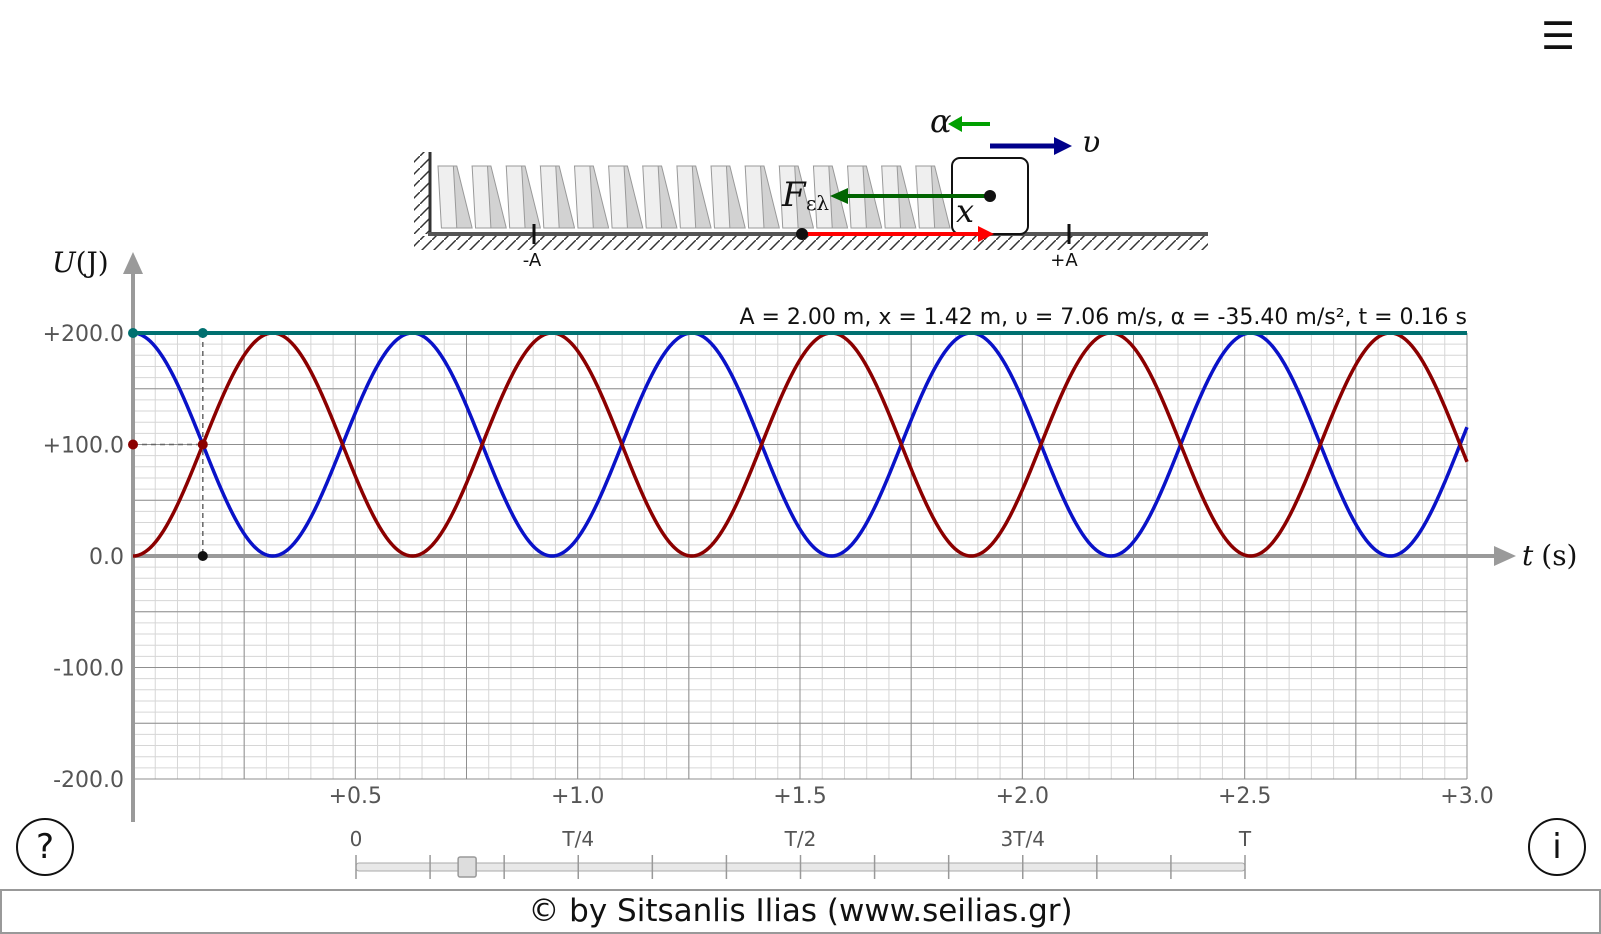 The width and height of the screenshot is (1601, 934). Describe the element at coordinates (168, 444) in the screenshot. I see `marker-layer` at that location.